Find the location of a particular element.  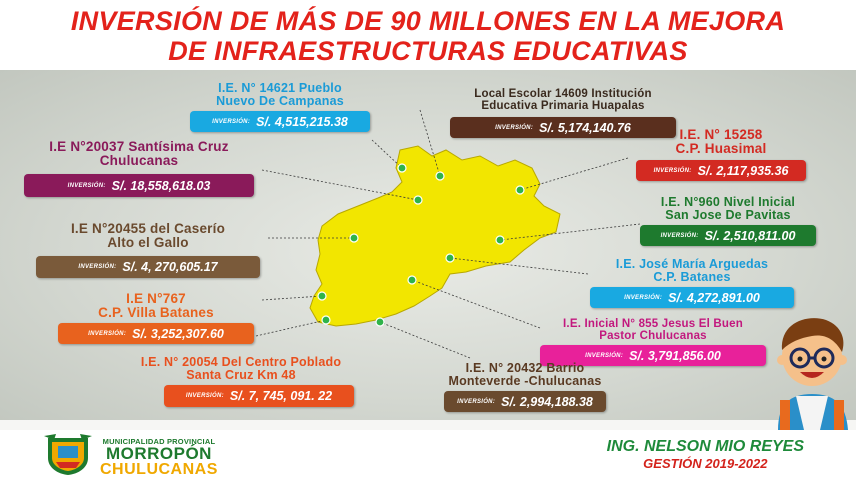

project-name: I.E N°20037 Santísima Cruz Chulucanas is located at coordinates (139, 154).